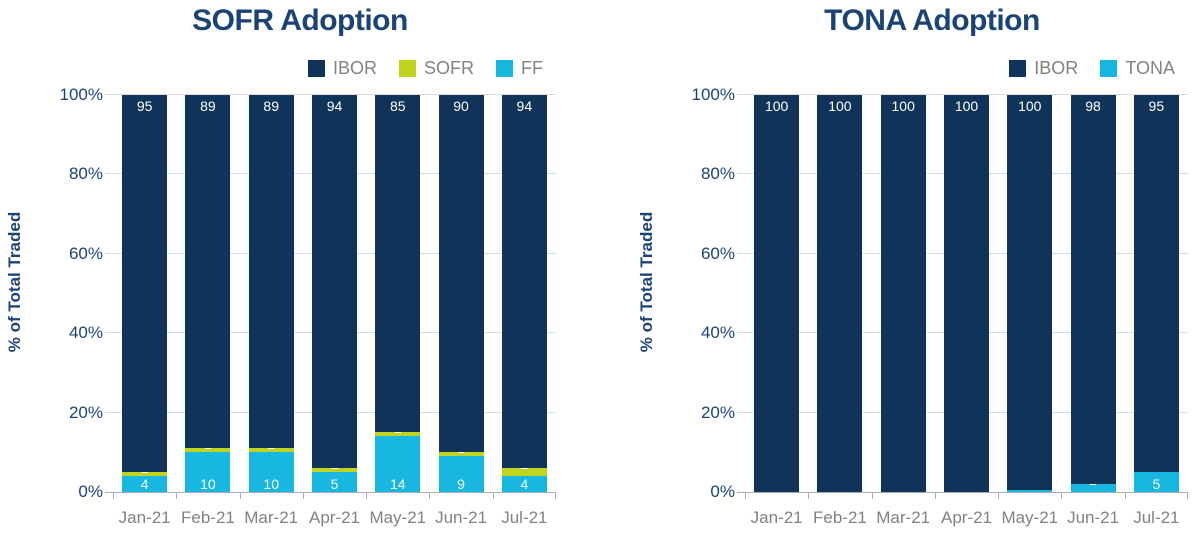 The height and width of the screenshot is (539, 1200). What do you see at coordinates (1156, 106) in the screenshot?
I see `bar-value-label: 95` at bounding box center [1156, 106].